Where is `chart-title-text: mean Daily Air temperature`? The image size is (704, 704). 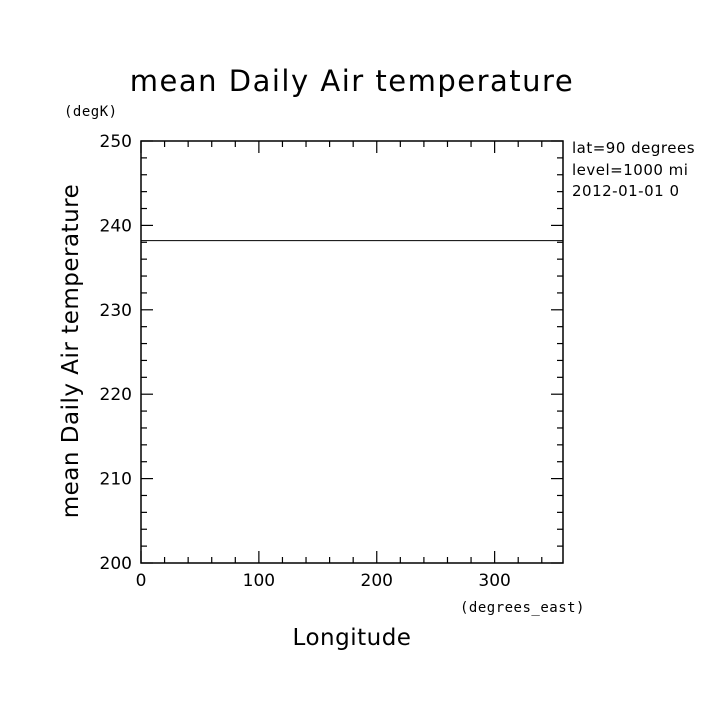 chart-title-text: mean Daily Air temperature is located at coordinates (352, 81).